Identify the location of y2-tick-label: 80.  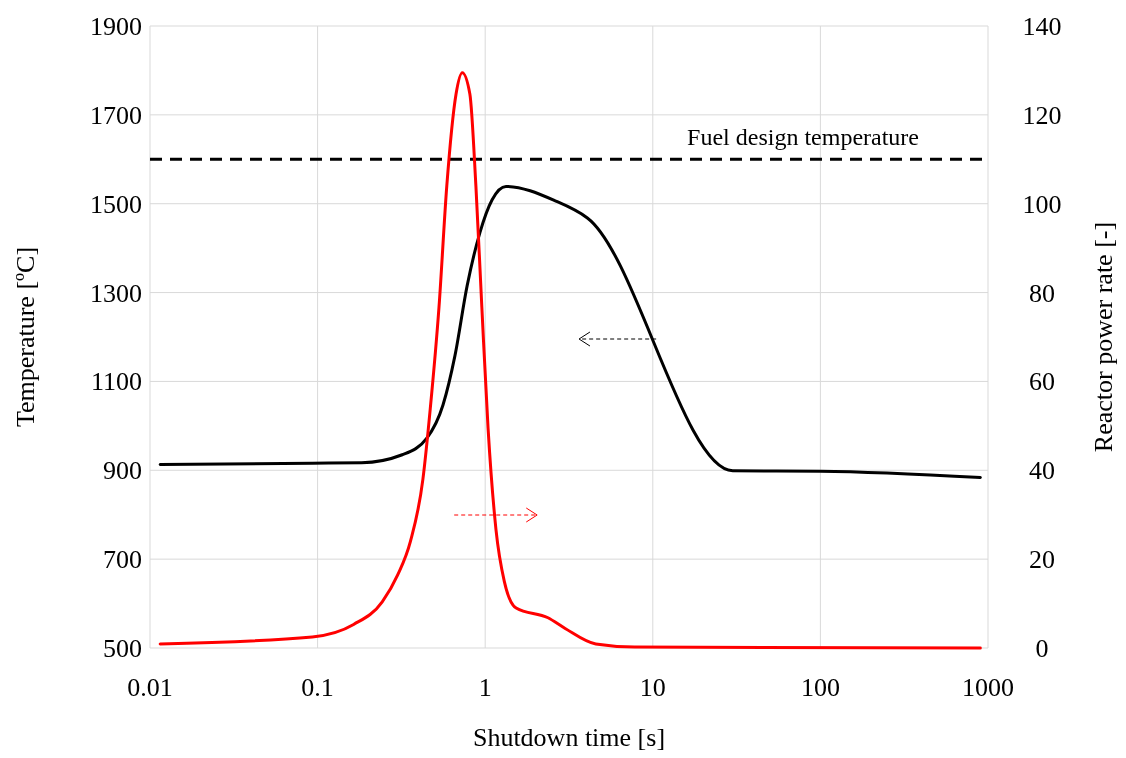
(1042, 293).